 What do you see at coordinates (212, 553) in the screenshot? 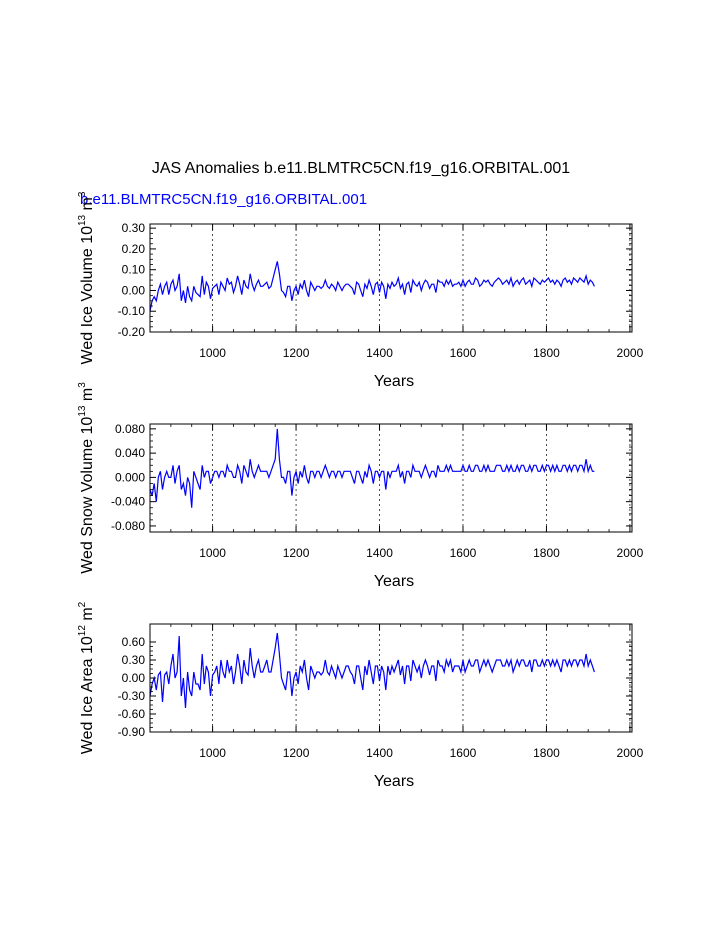
I see `snow-volume-xtick-label-0: 1000` at bounding box center [212, 553].